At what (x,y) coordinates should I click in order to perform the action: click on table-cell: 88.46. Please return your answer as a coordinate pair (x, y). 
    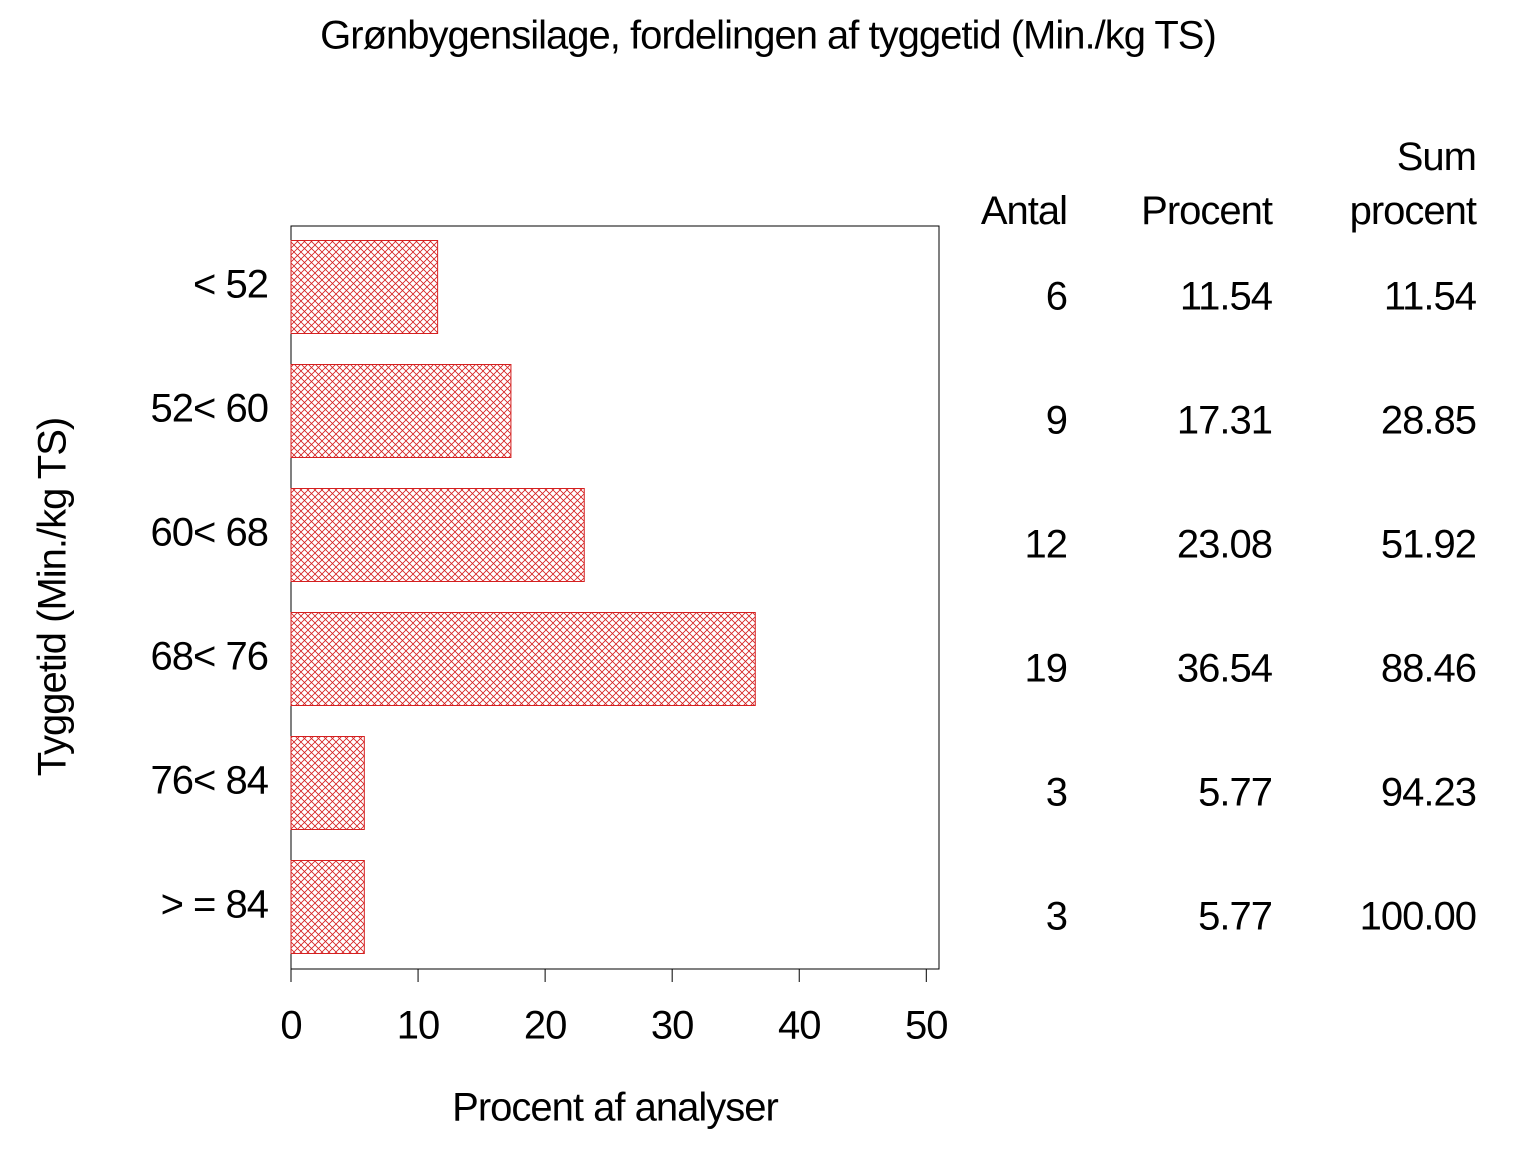
    Looking at the image, I should click on (1428, 669).